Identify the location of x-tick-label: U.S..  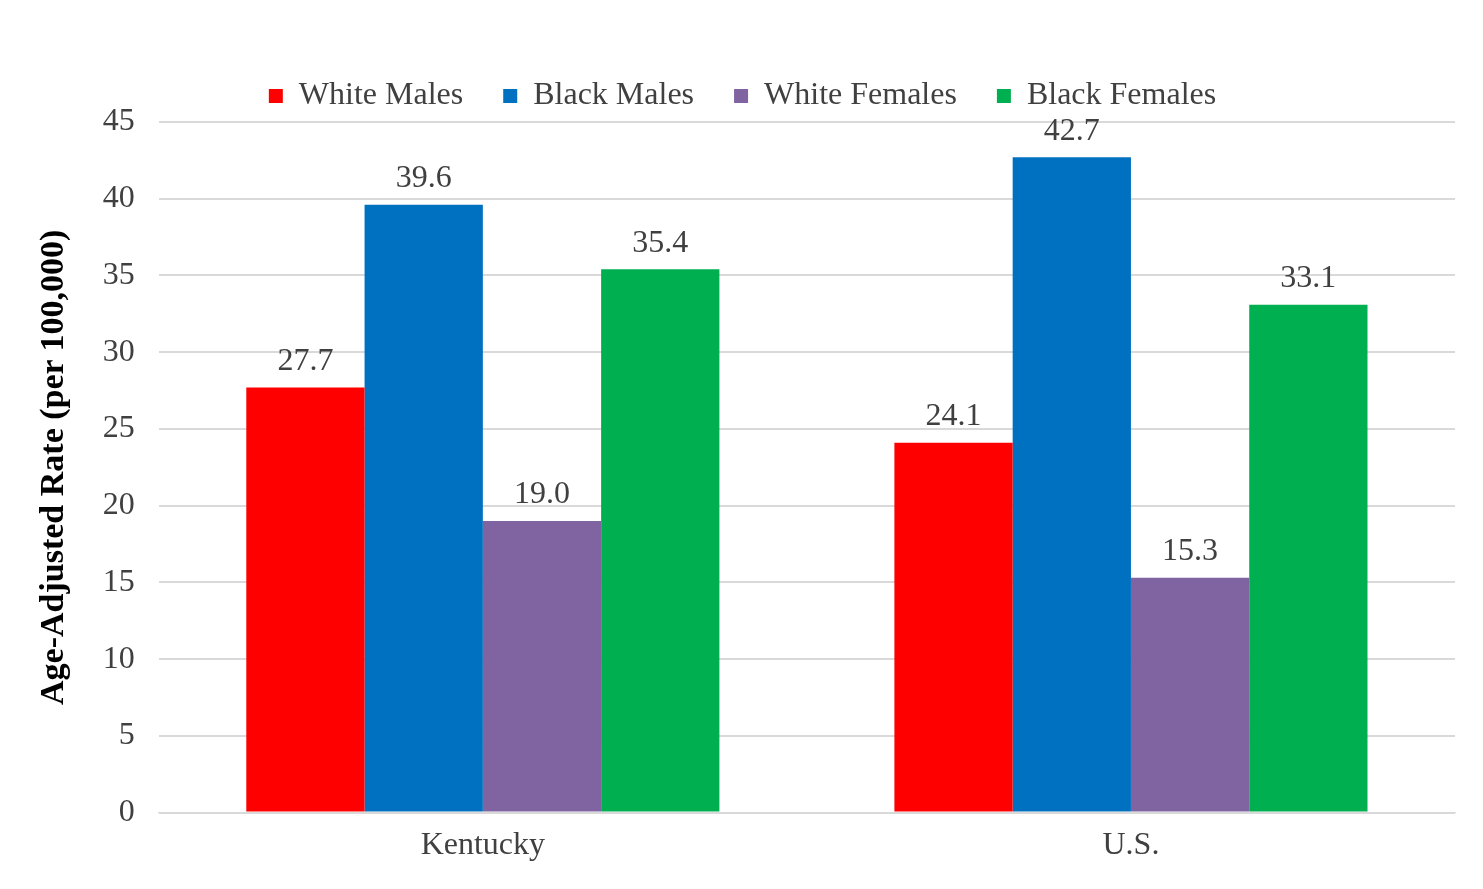
(1131, 843).